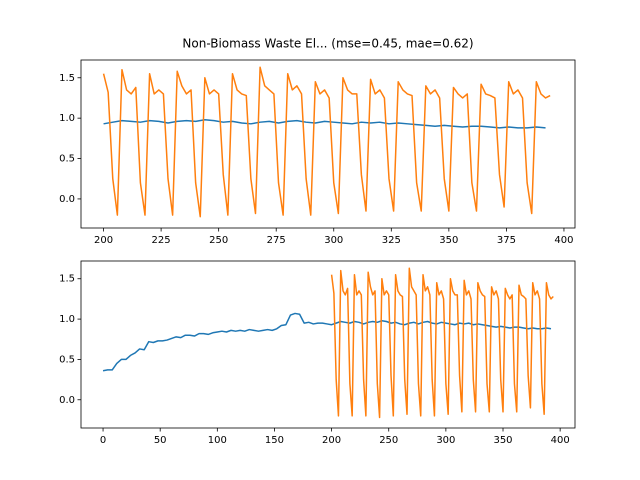 The height and width of the screenshot is (480, 640). What do you see at coordinates (217, 440) in the screenshot?
I see `x-tick-label: 100` at bounding box center [217, 440].